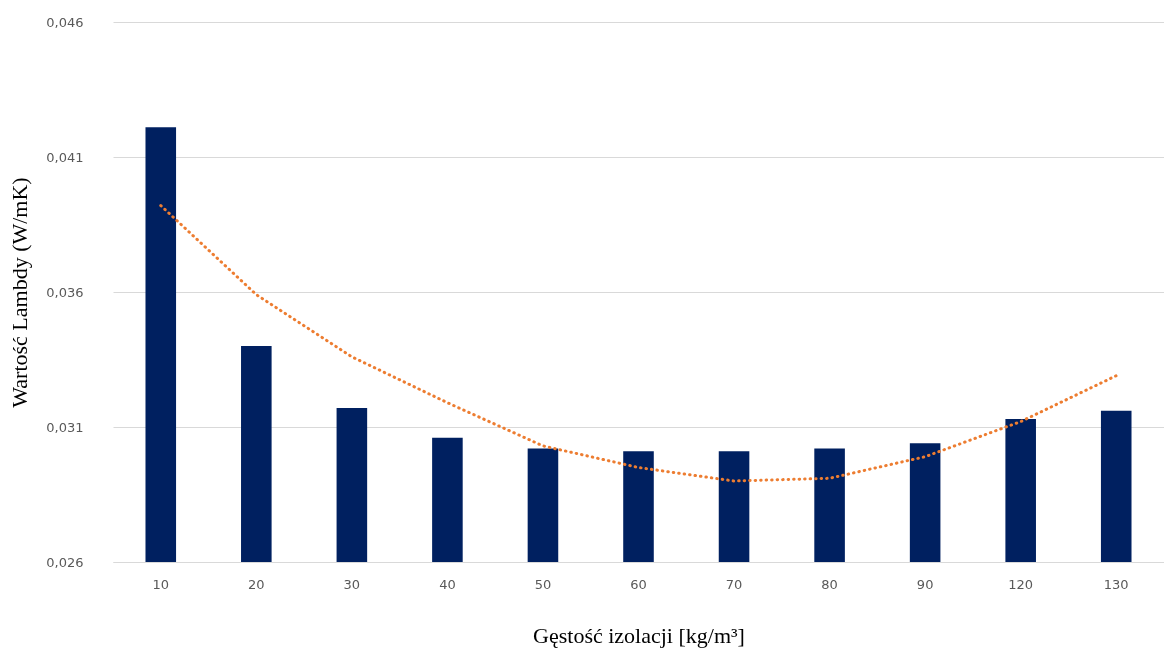  Describe the element at coordinates (543, 584) in the screenshot. I see `x-tick-label: 50` at that location.